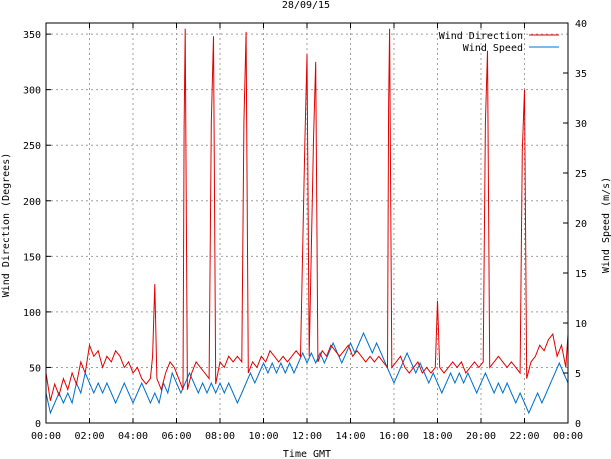 This screenshot has width=611, height=459. Describe the element at coordinates (32, 91) in the screenshot. I see `y-left-tick-label: 300` at that location.